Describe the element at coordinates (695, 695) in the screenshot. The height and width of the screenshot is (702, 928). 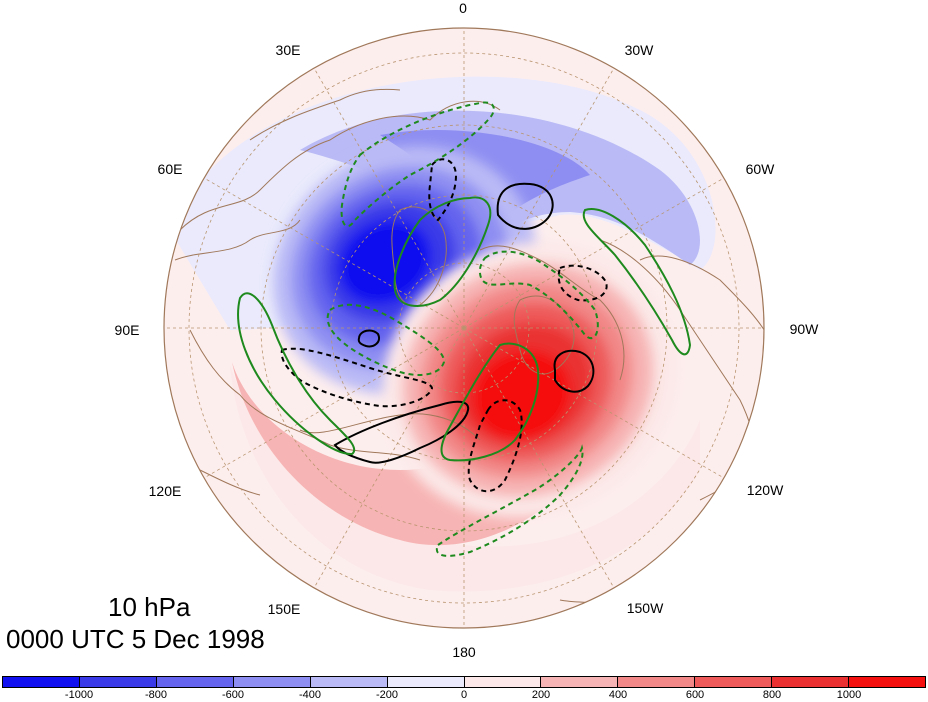
I see `colorbar-label: 600` at that location.